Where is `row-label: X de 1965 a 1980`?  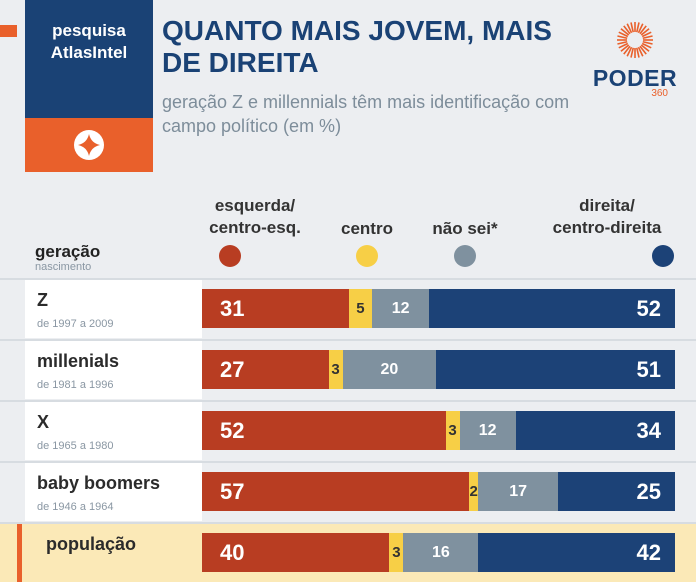
row-label: X de 1965 a 1980 is located at coordinates (113, 431).